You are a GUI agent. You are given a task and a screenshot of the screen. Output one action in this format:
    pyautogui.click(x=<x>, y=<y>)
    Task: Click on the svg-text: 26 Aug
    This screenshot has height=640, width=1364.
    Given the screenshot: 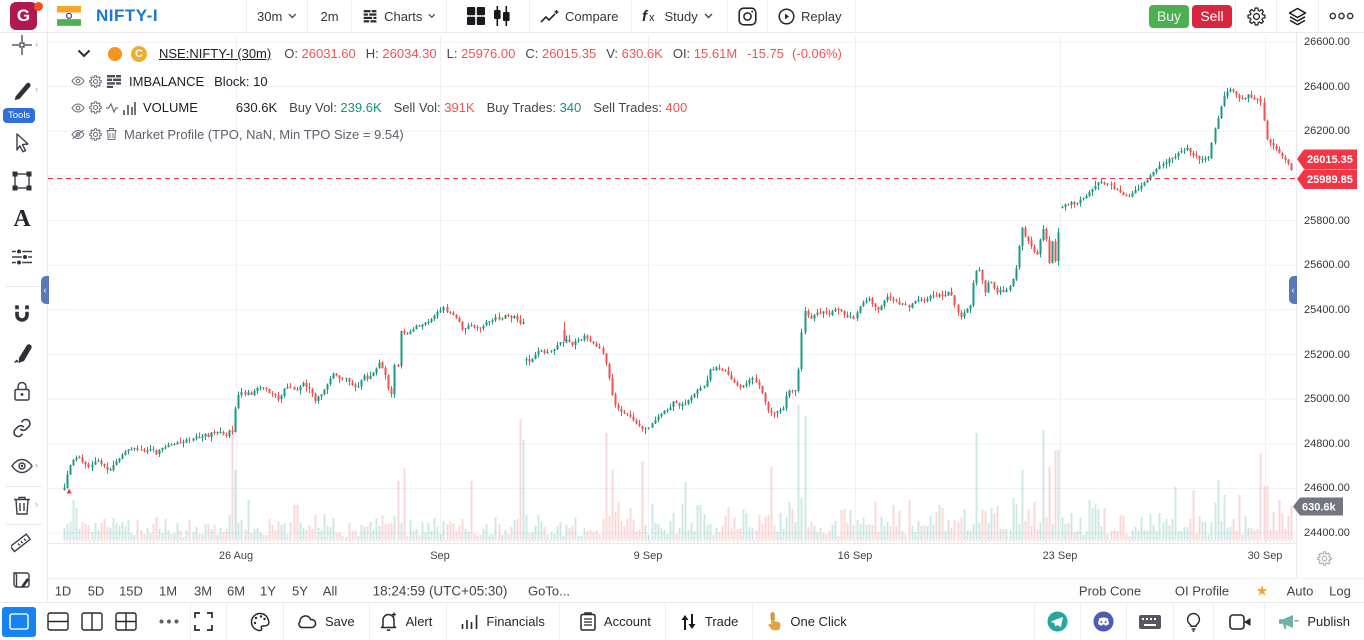 What is the action you would take?
    pyautogui.click(x=236, y=556)
    